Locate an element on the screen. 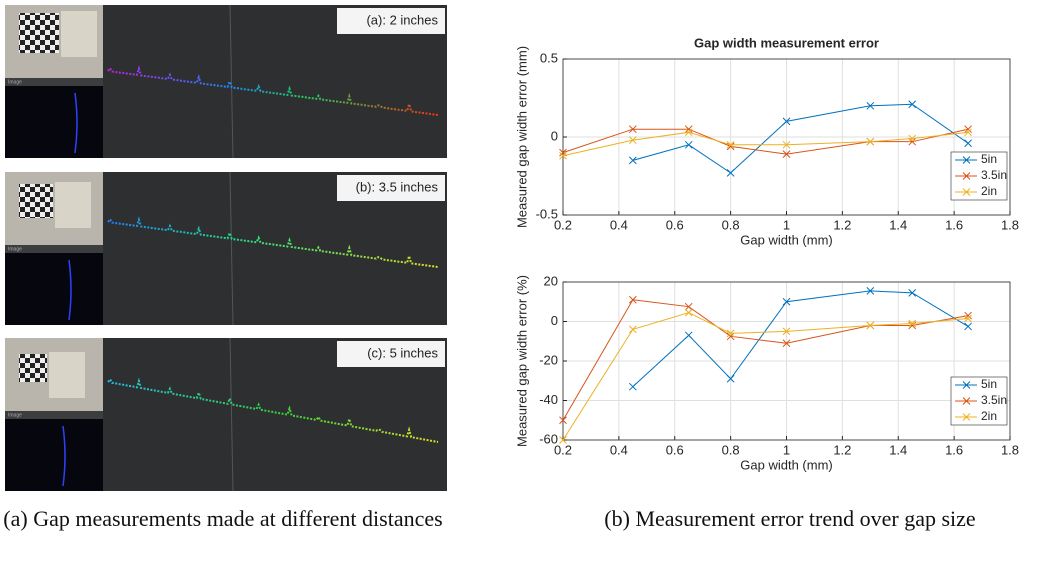 Image resolution: width=1063 pixels, height=564 pixels. legend-label: 2in is located at coordinates (989, 191).